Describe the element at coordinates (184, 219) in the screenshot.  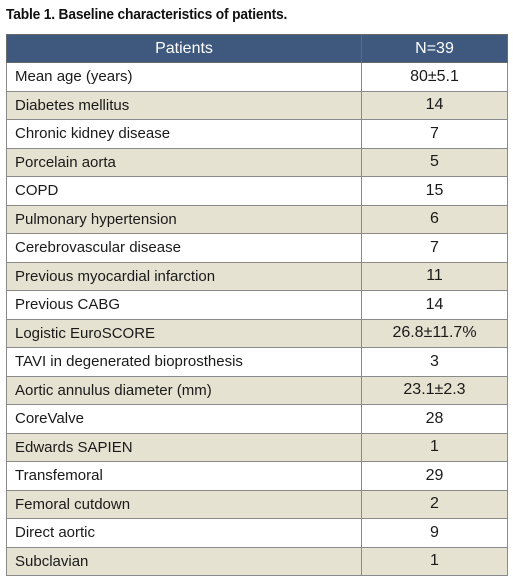
I see `row-label: Pulmonary hypertension` at that location.